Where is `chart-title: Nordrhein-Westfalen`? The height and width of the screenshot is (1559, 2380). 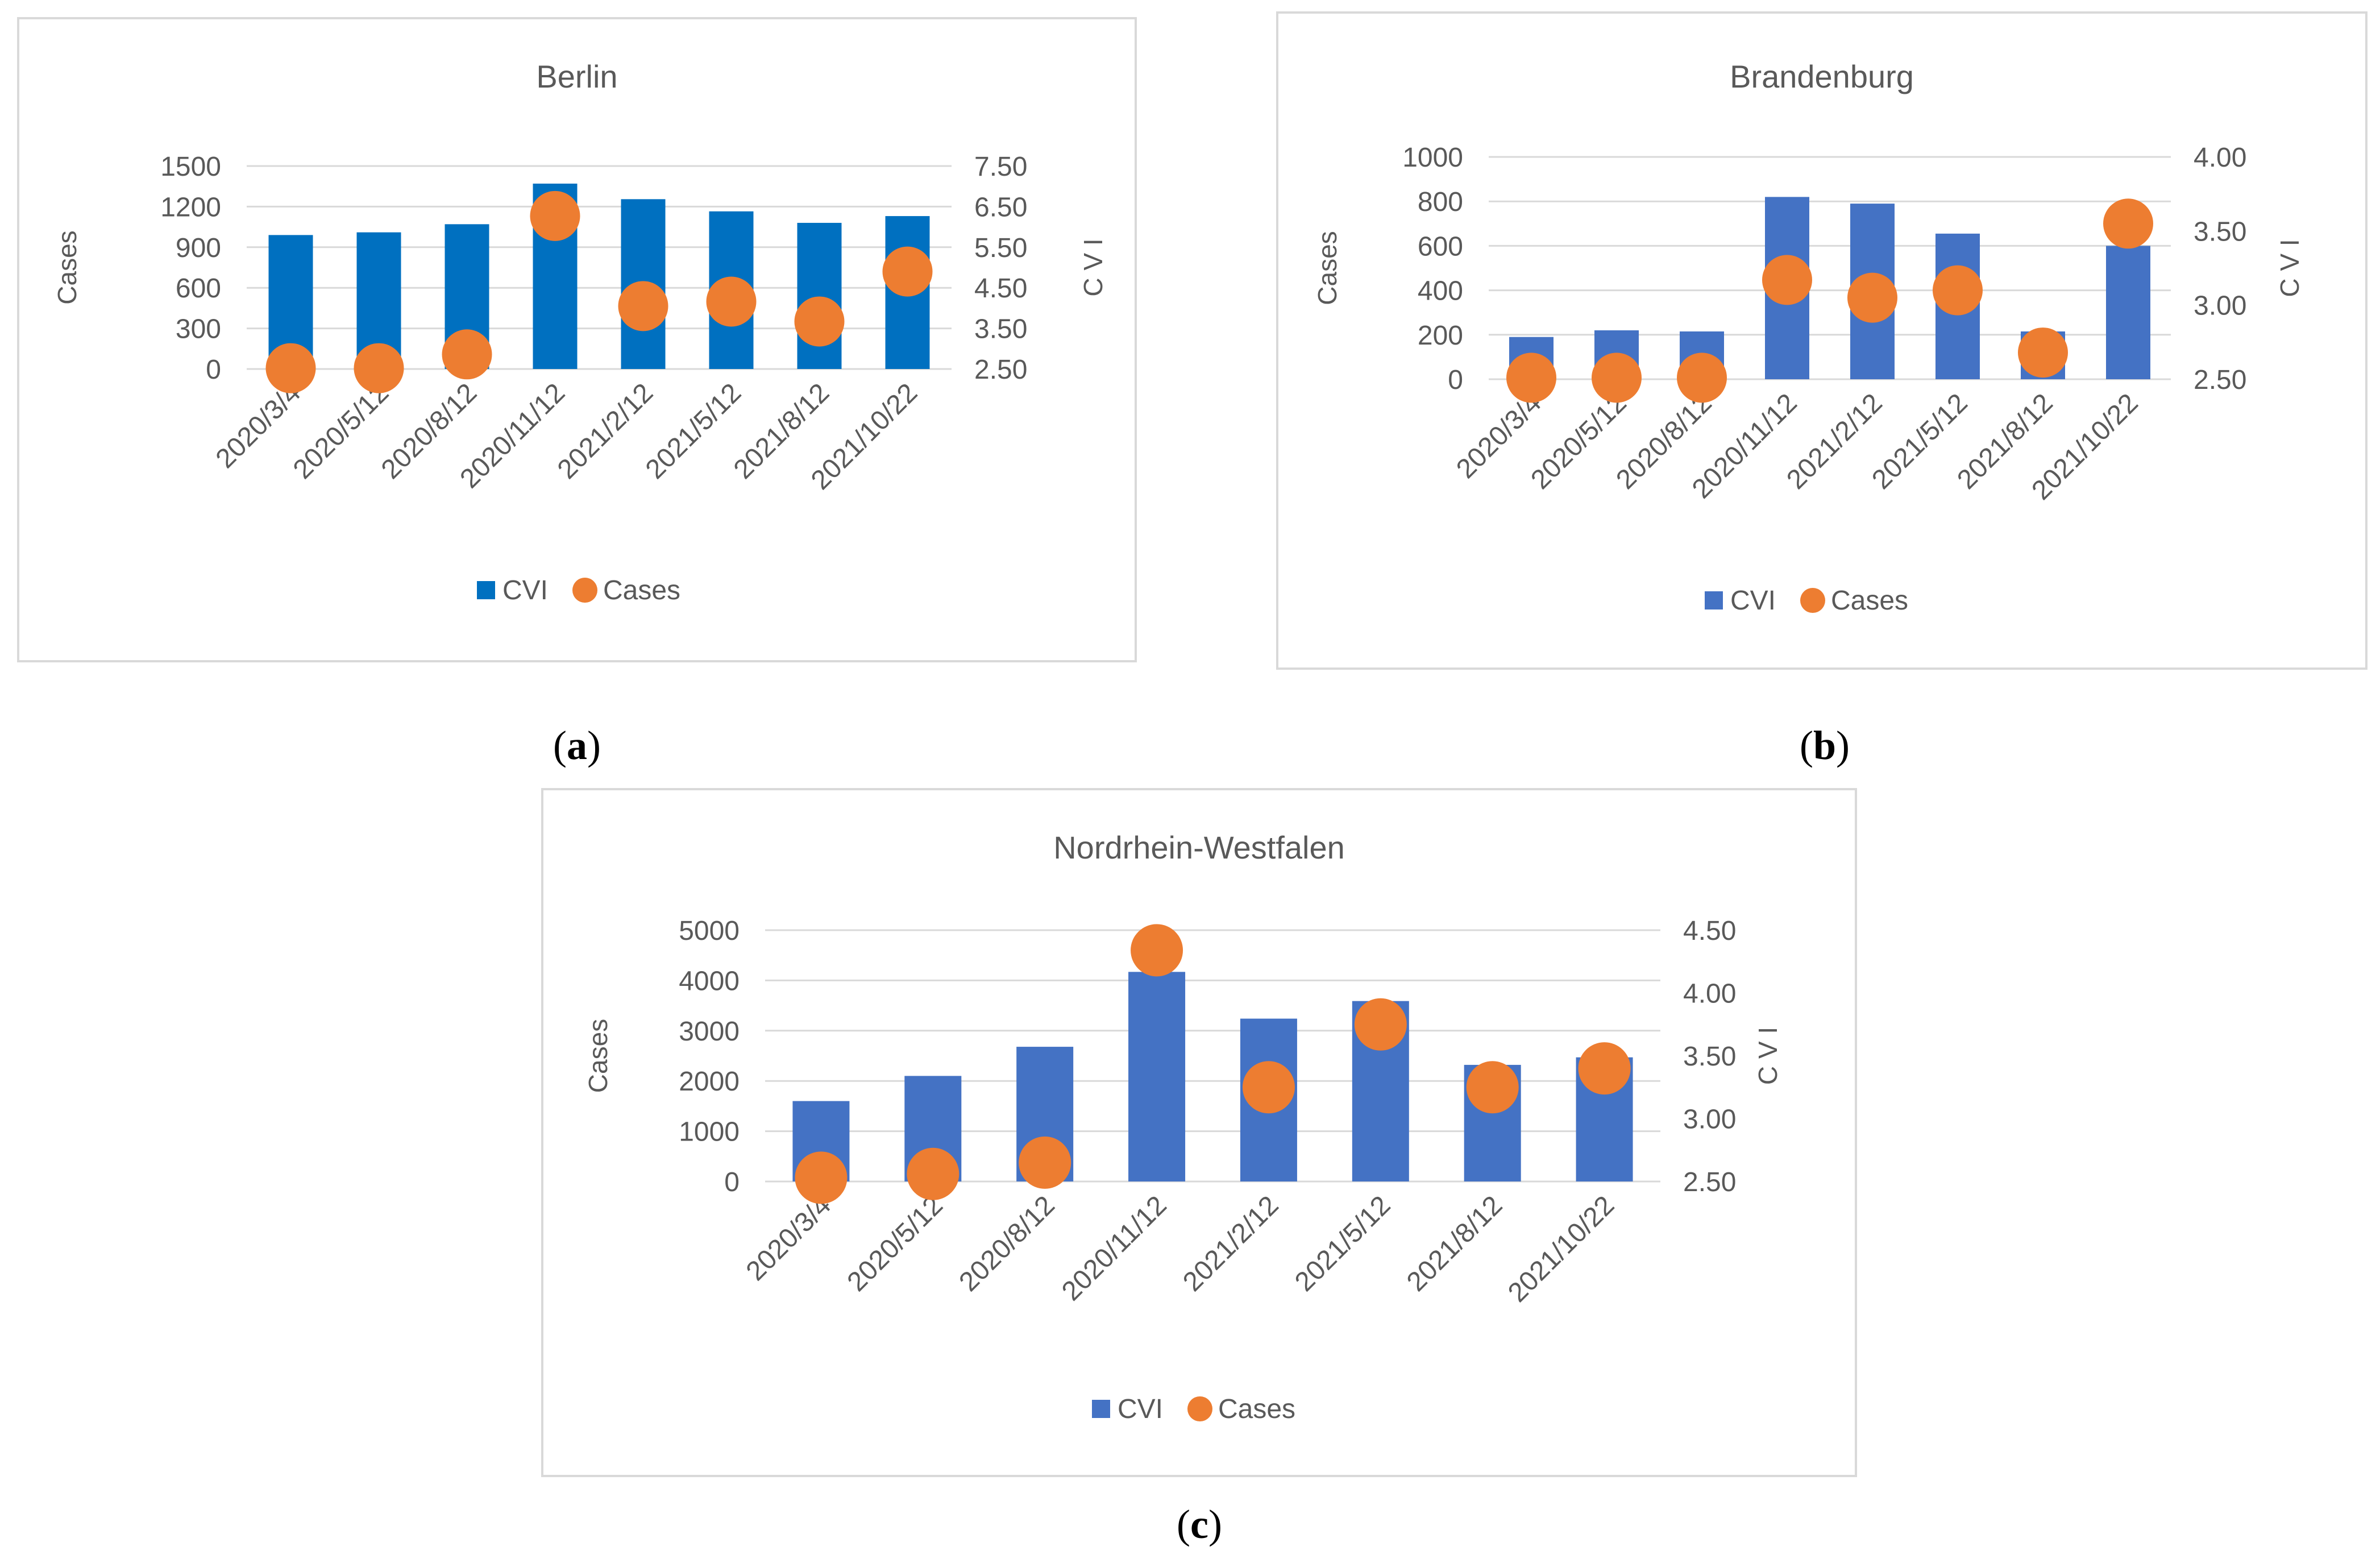 chart-title: Nordrhein-Westfalen is located at coordinates (1199, 847).